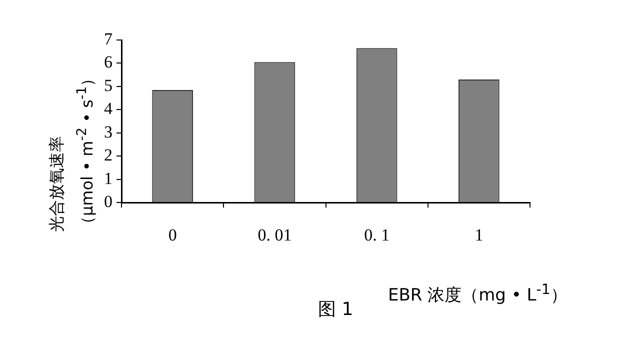  Describe the element at coordinates (377, 234) in the screenshot. I see `x-tick-label: 0. 1` at that location.